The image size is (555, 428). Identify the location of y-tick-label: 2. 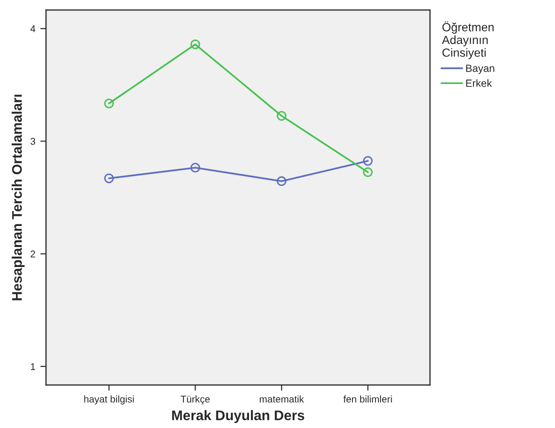
(33, 254).